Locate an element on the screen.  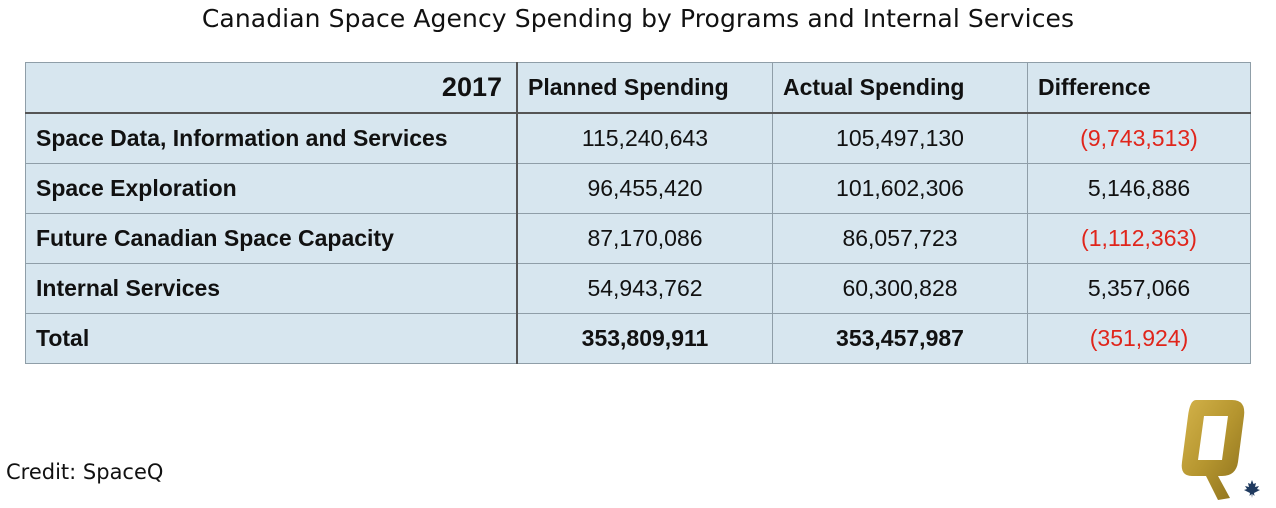
header-planned-spending: Planned Spending is located at coordinates (644, 88).